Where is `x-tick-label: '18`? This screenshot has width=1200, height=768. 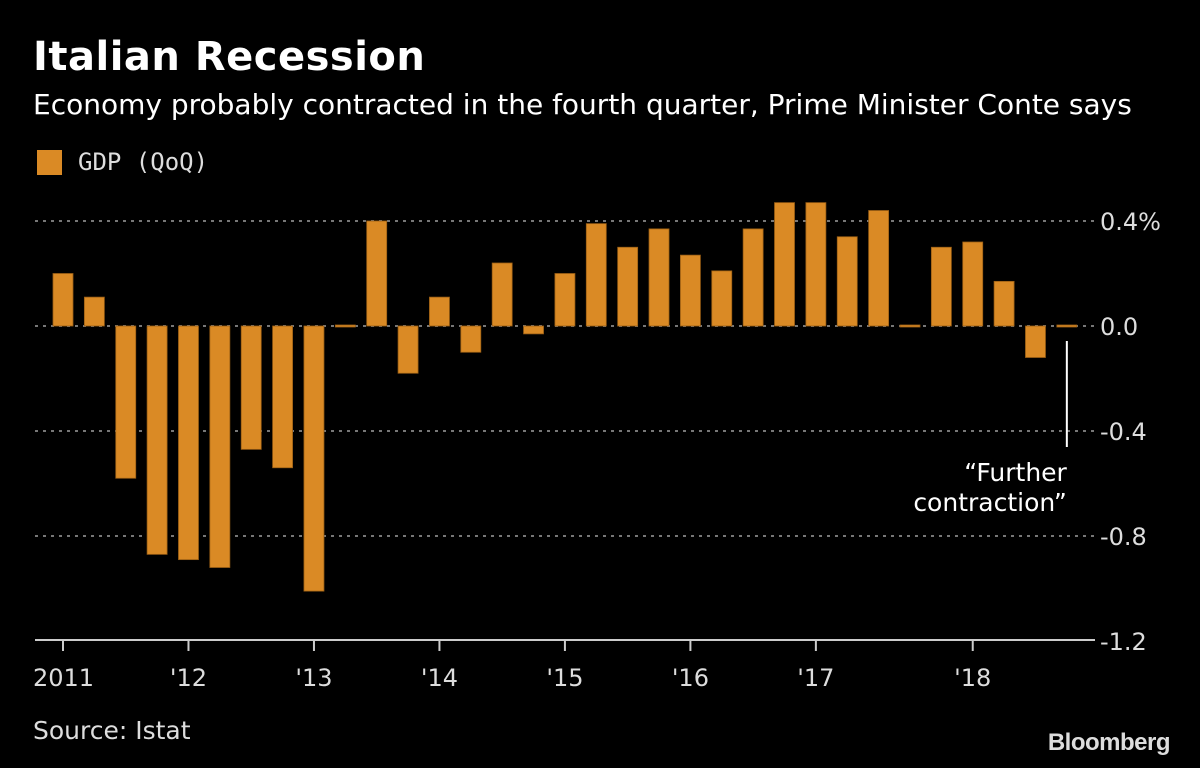
x-tick-label: '18 is located at coordinates (972, 678).